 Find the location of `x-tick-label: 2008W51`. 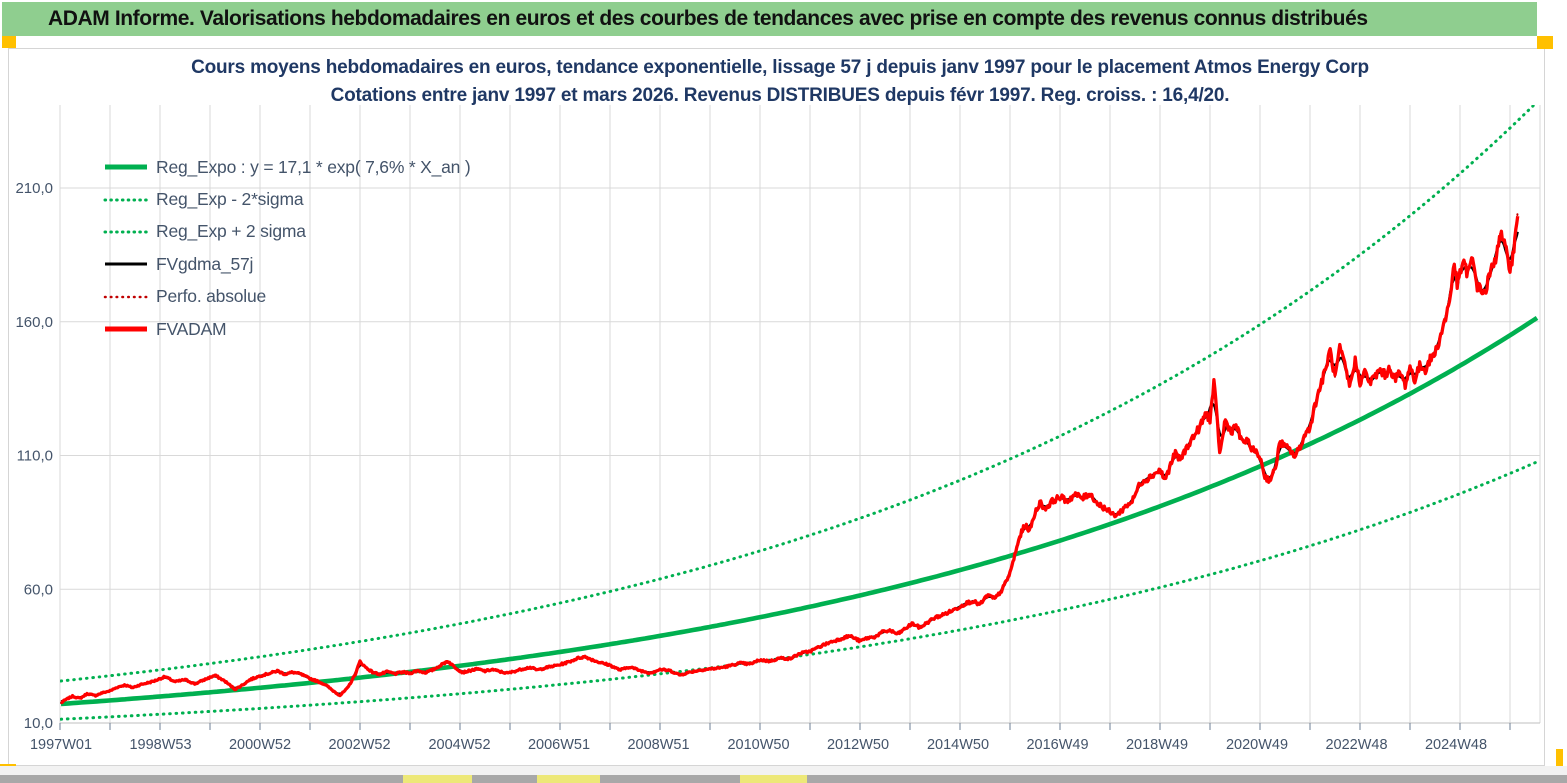

x-tick-label: 2008W51 is located at coordinates (658, 745).